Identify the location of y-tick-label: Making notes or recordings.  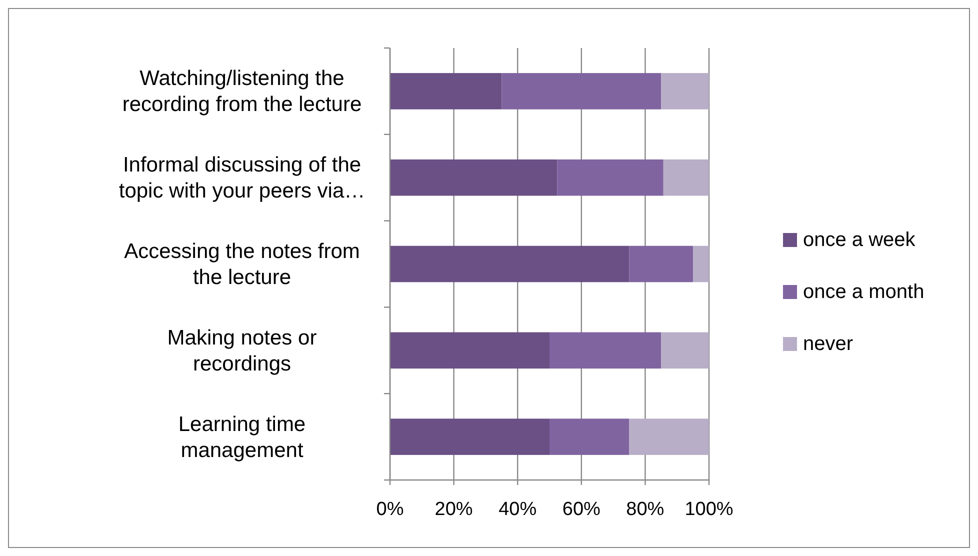
(242, 350).